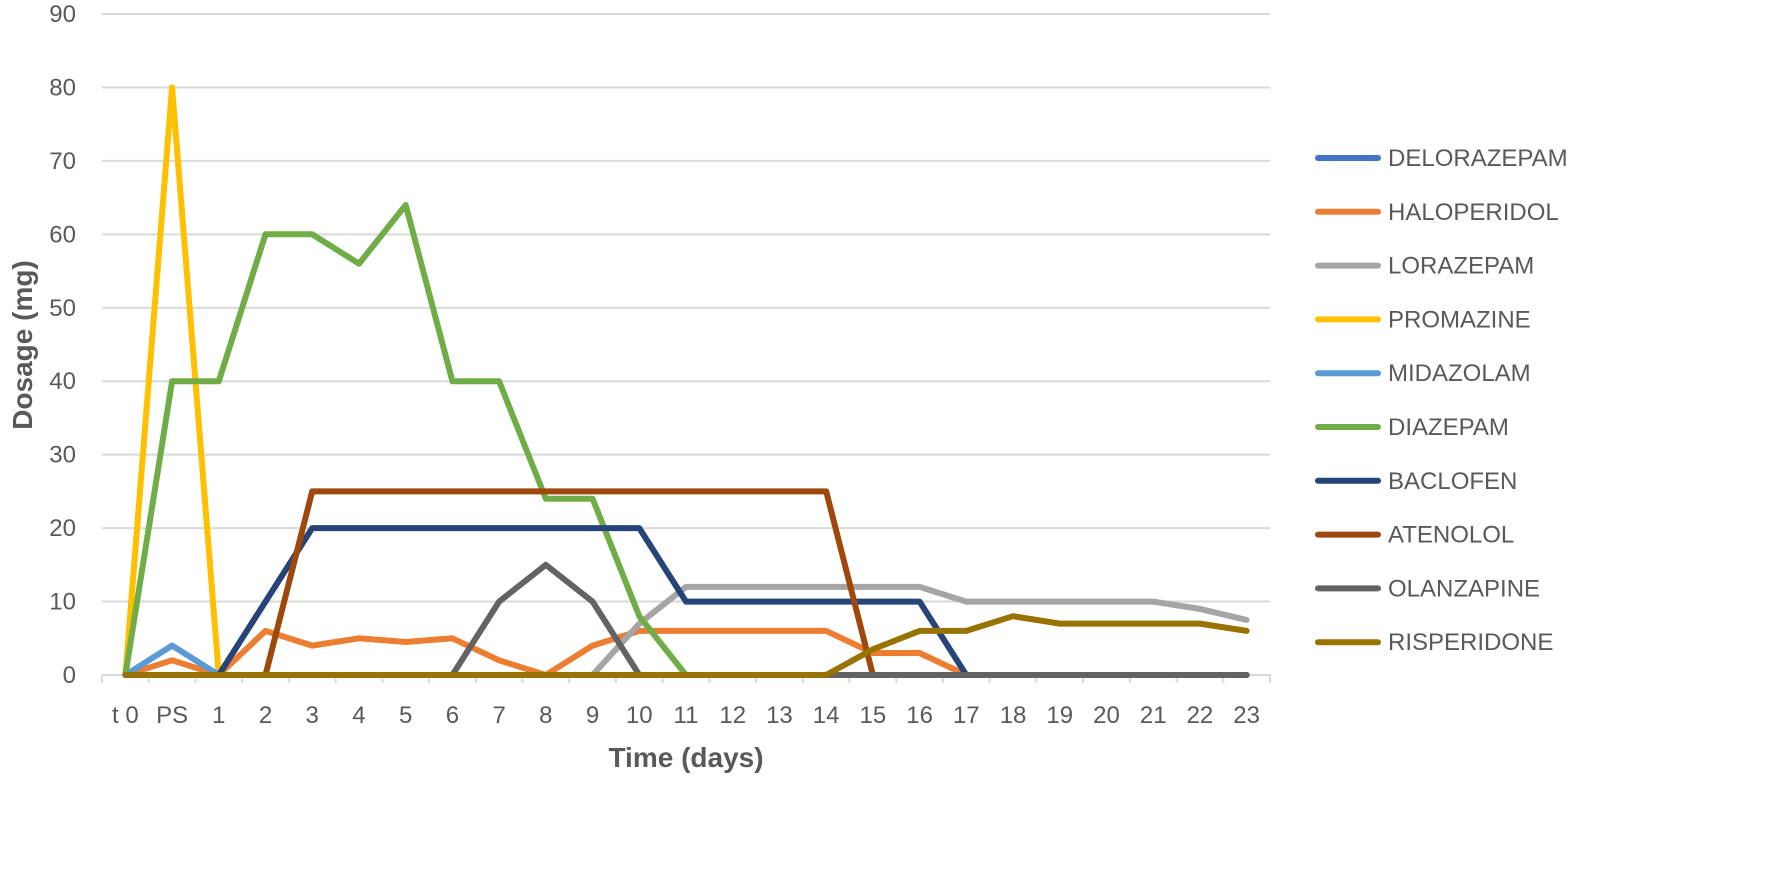 The height and width of the screenshot is (881, 1772). What do you see at coordinates (685, 757) in the screenshot?
I see `x-axis-title: Time (days)` at bounding box center [685, 757].